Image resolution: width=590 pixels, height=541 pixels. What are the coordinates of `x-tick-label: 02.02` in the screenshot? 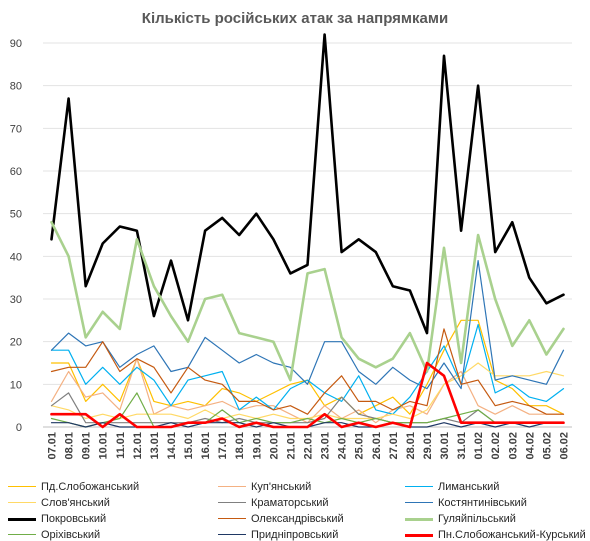 It's located at (496, 446).